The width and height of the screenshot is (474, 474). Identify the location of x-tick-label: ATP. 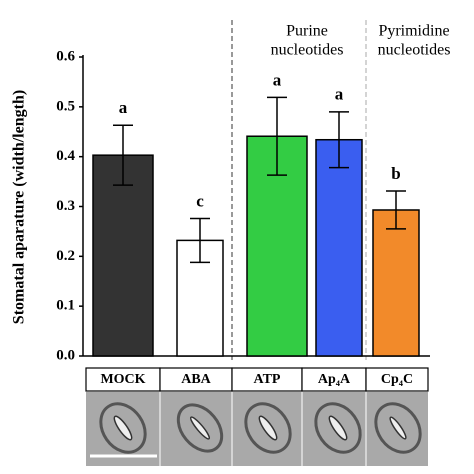
(267, 379).